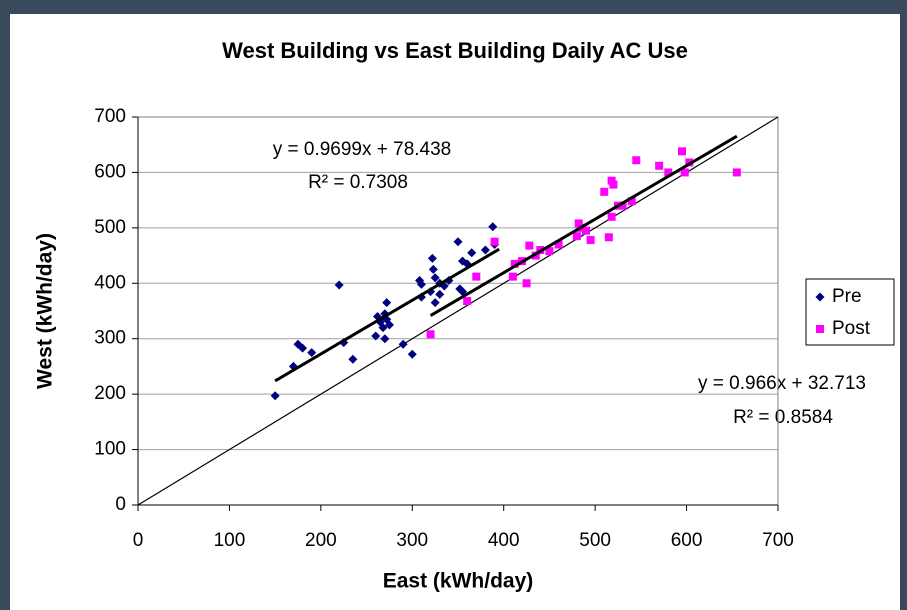  What do you see at coordinates (110, 338) in the screenshot?
I see `y-tick-label: 300` at bounding box center [110, 338].